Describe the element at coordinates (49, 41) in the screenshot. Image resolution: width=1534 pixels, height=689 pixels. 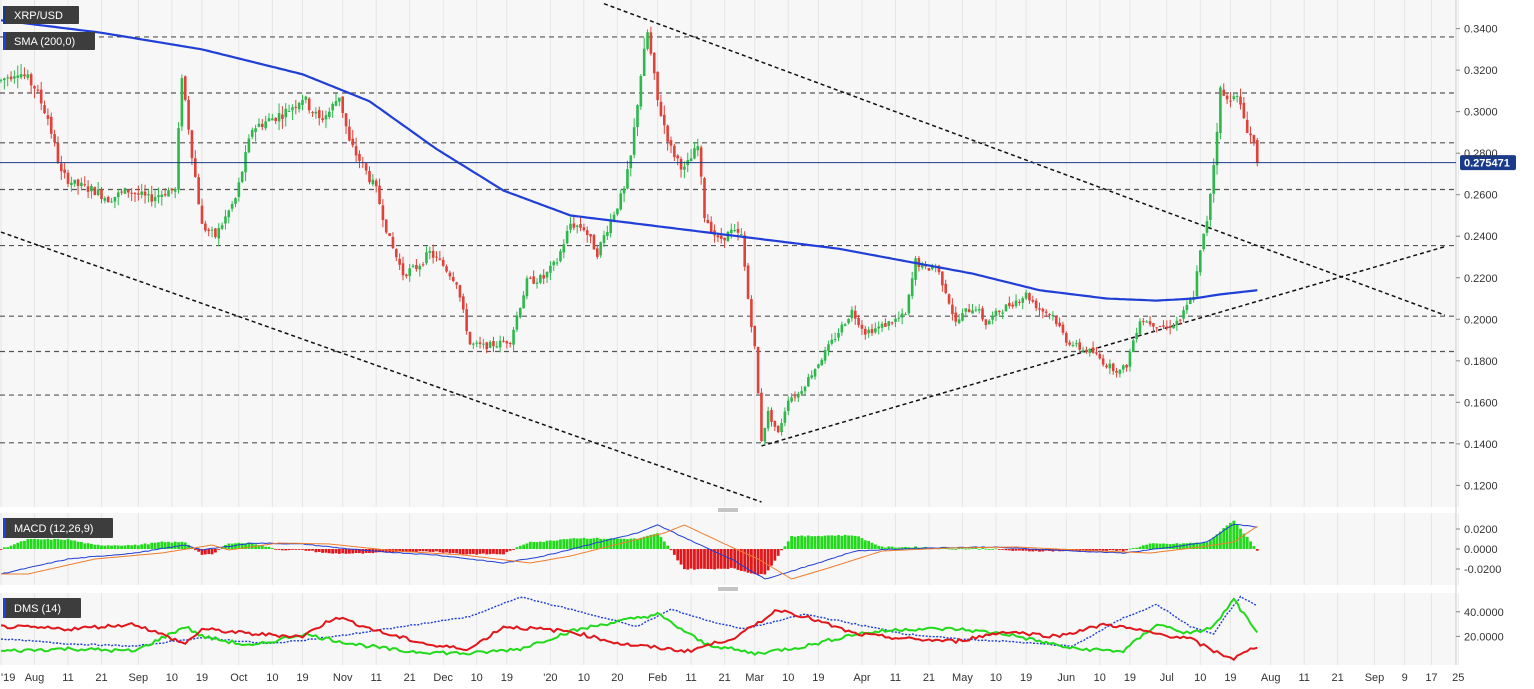
I see `sma-label: SMA (200,0)` at that location.